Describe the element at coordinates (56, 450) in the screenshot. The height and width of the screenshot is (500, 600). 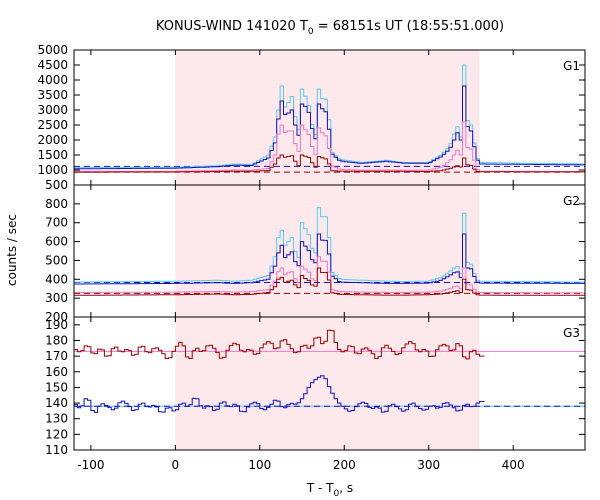
I see `panel-g3-ytick-label: 110` at that location.